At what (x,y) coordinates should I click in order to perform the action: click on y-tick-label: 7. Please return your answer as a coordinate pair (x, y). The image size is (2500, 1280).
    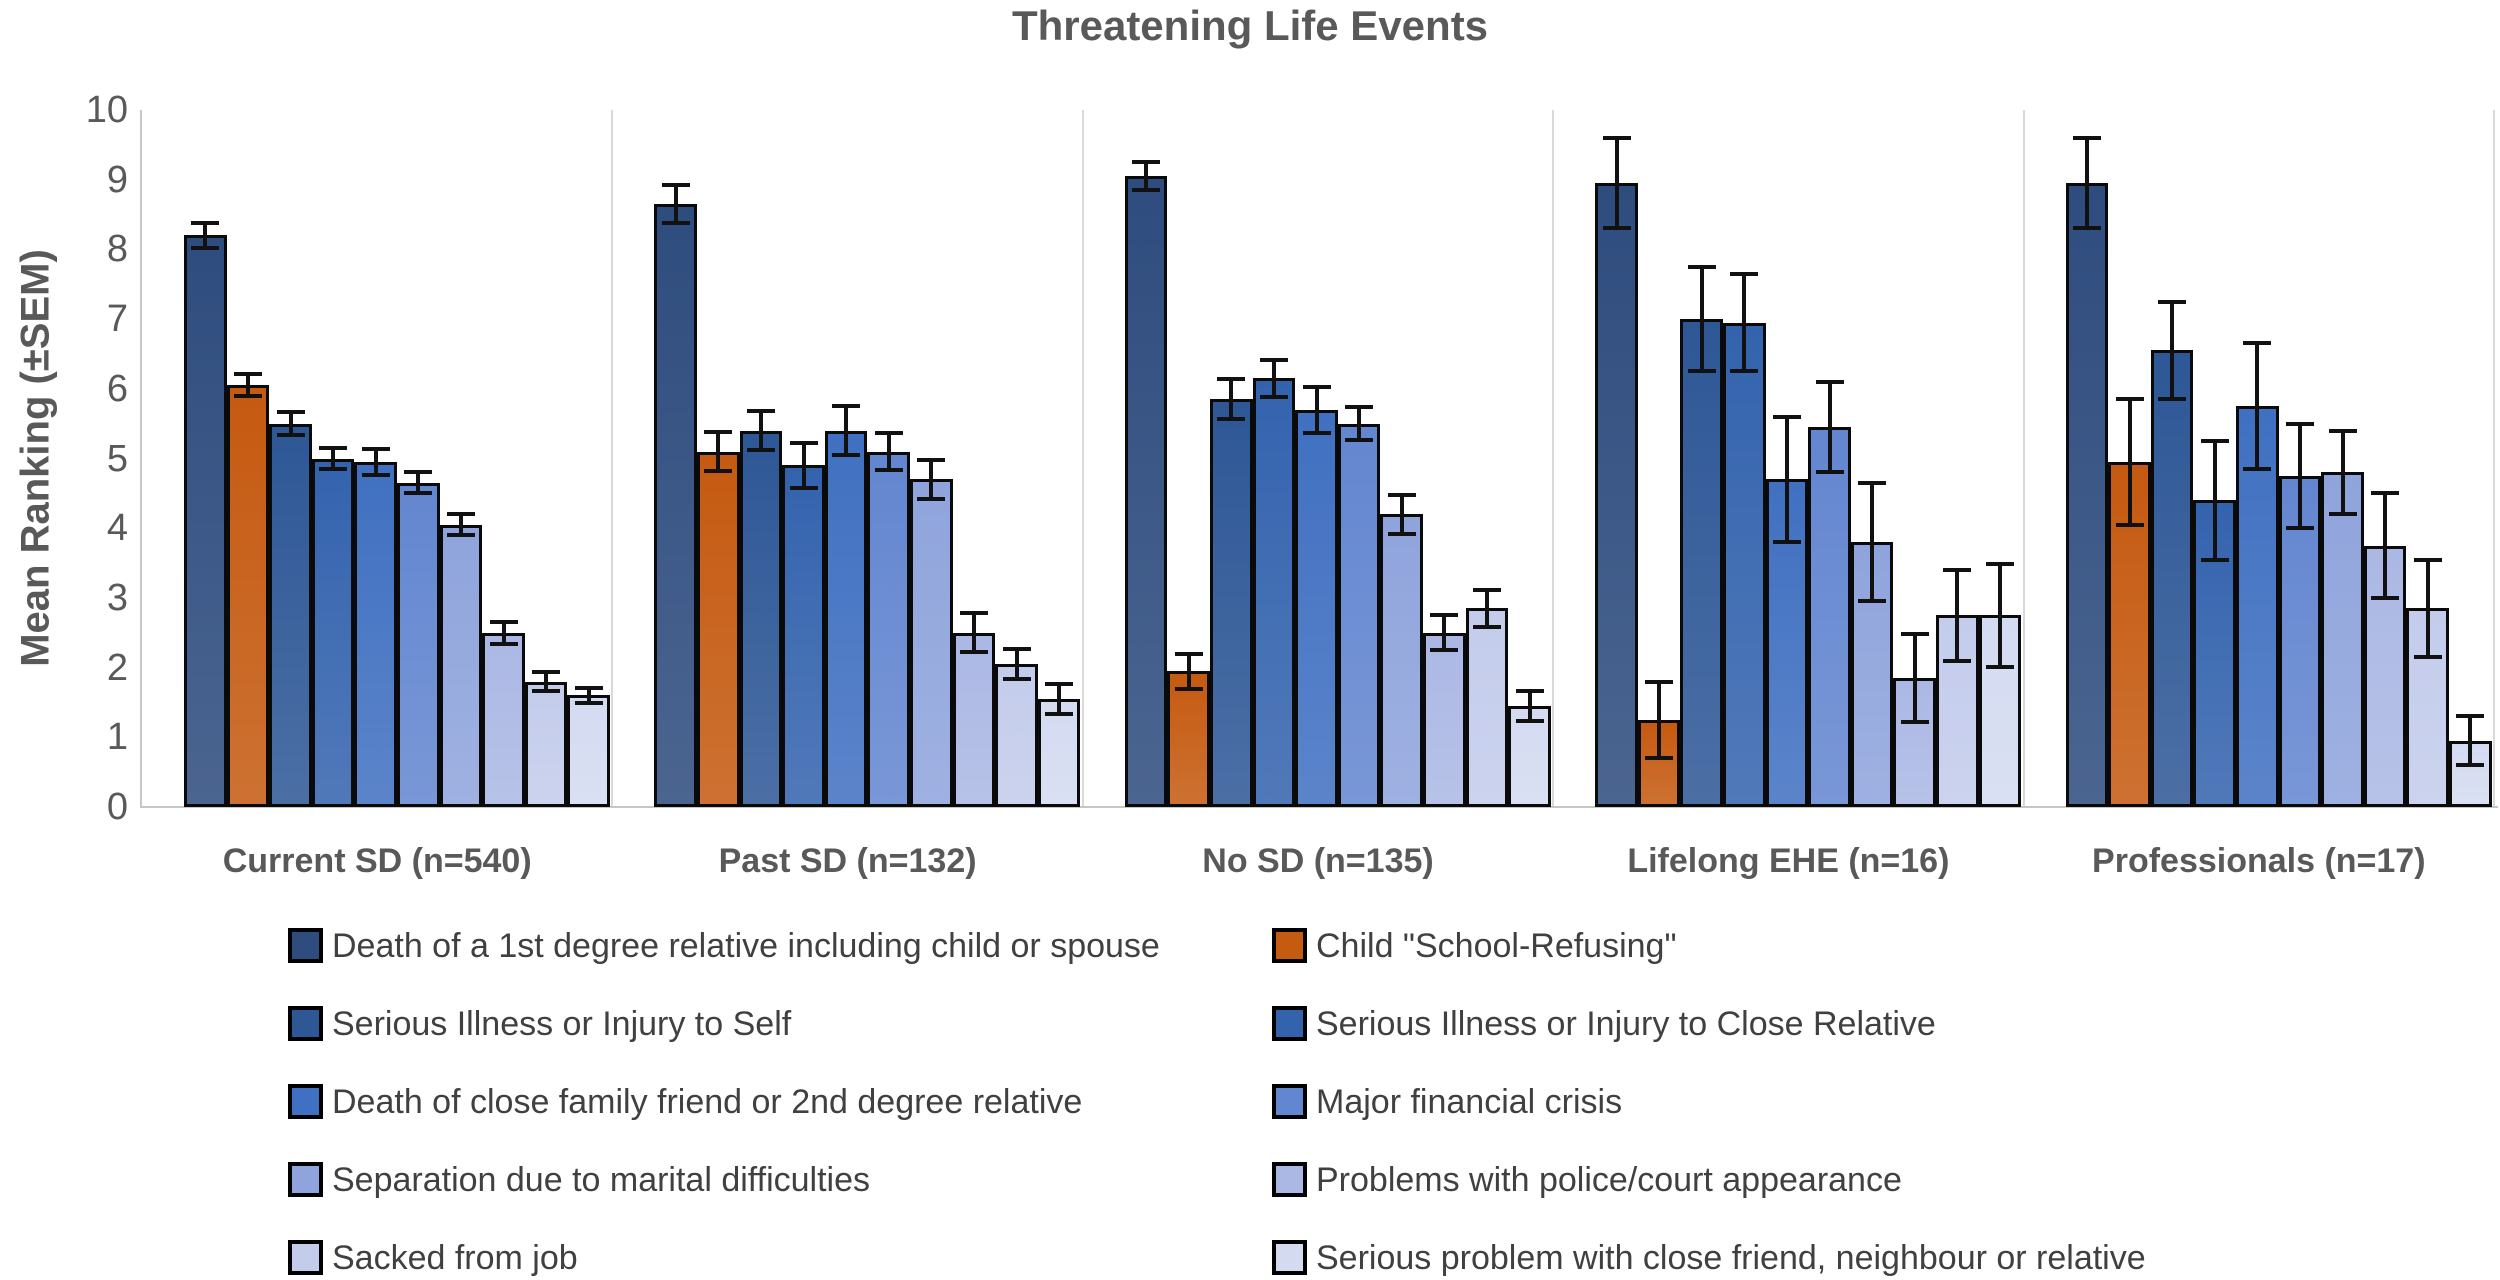
    Looking at the image, I should click on (117, 319).